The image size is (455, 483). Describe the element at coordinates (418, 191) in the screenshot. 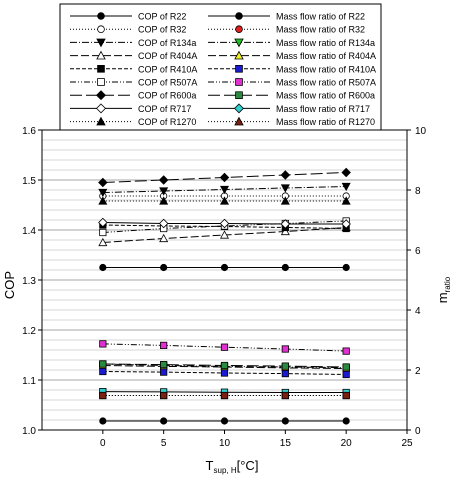

I see `y2-tick-label: 8` at that location.